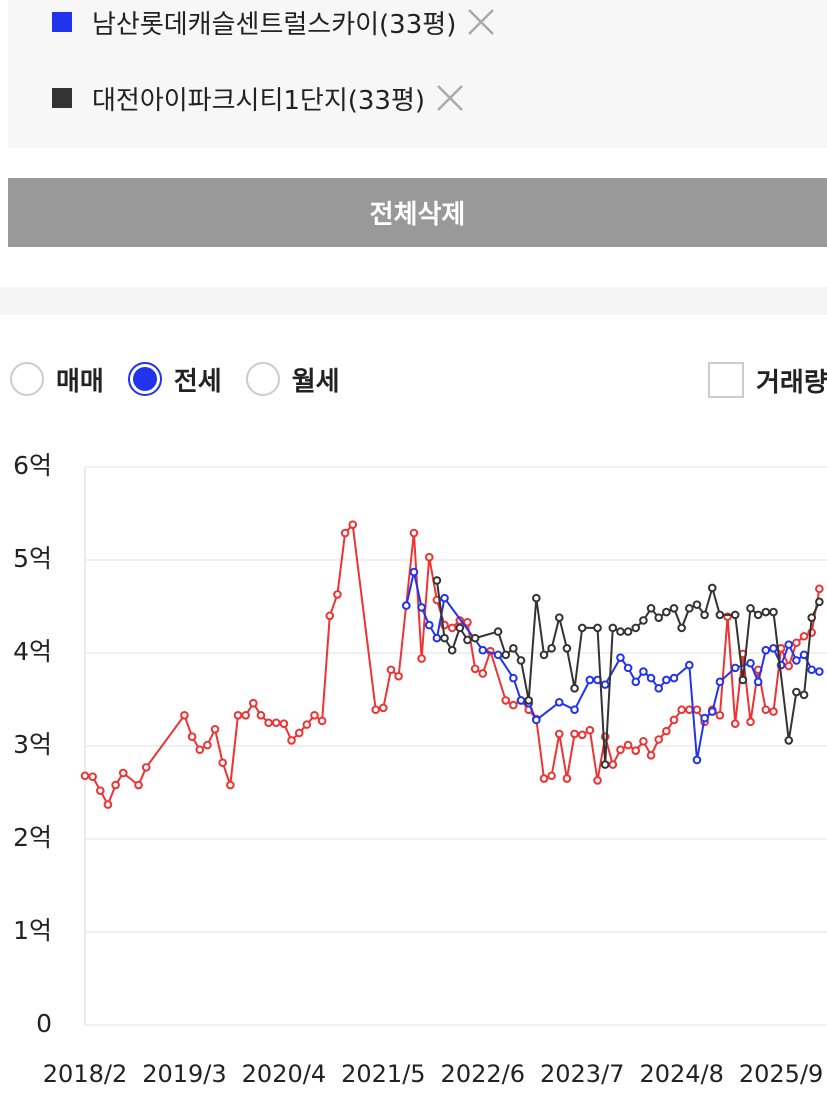 The image size is (827, 1097). What do you see at coordinates (417, 212) in the screenshot?
I see `delete-all-button: 전체삭제` at bounding box center [417, 212].